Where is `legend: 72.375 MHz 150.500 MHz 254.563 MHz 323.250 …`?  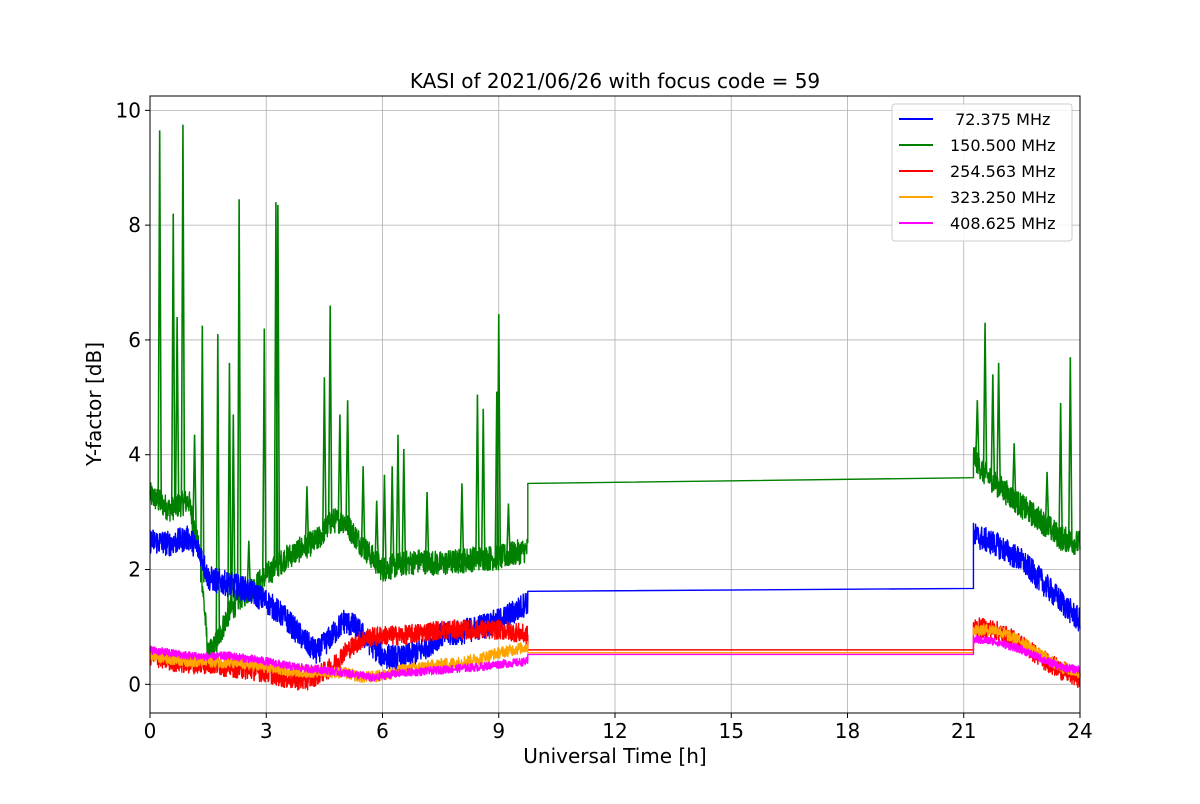 legend: 72.375 MHz 150.500 MHz 254.563 MHz 323.250 … is located at coordinates (982, 172).